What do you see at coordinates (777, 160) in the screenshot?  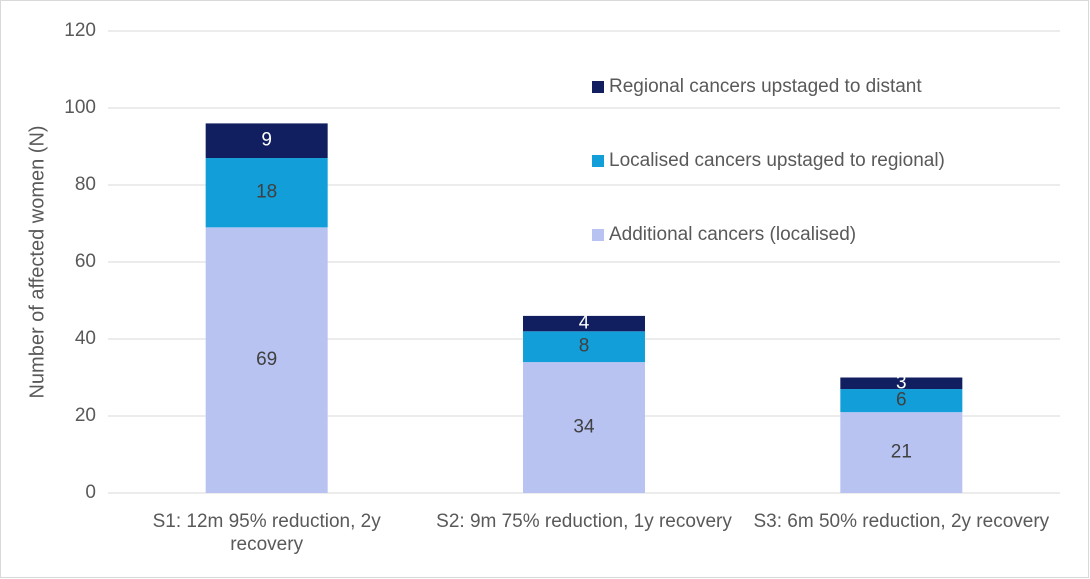 I see `legend-label: Localised cancers upstaged to regional)` at bounding box center [777, 160].